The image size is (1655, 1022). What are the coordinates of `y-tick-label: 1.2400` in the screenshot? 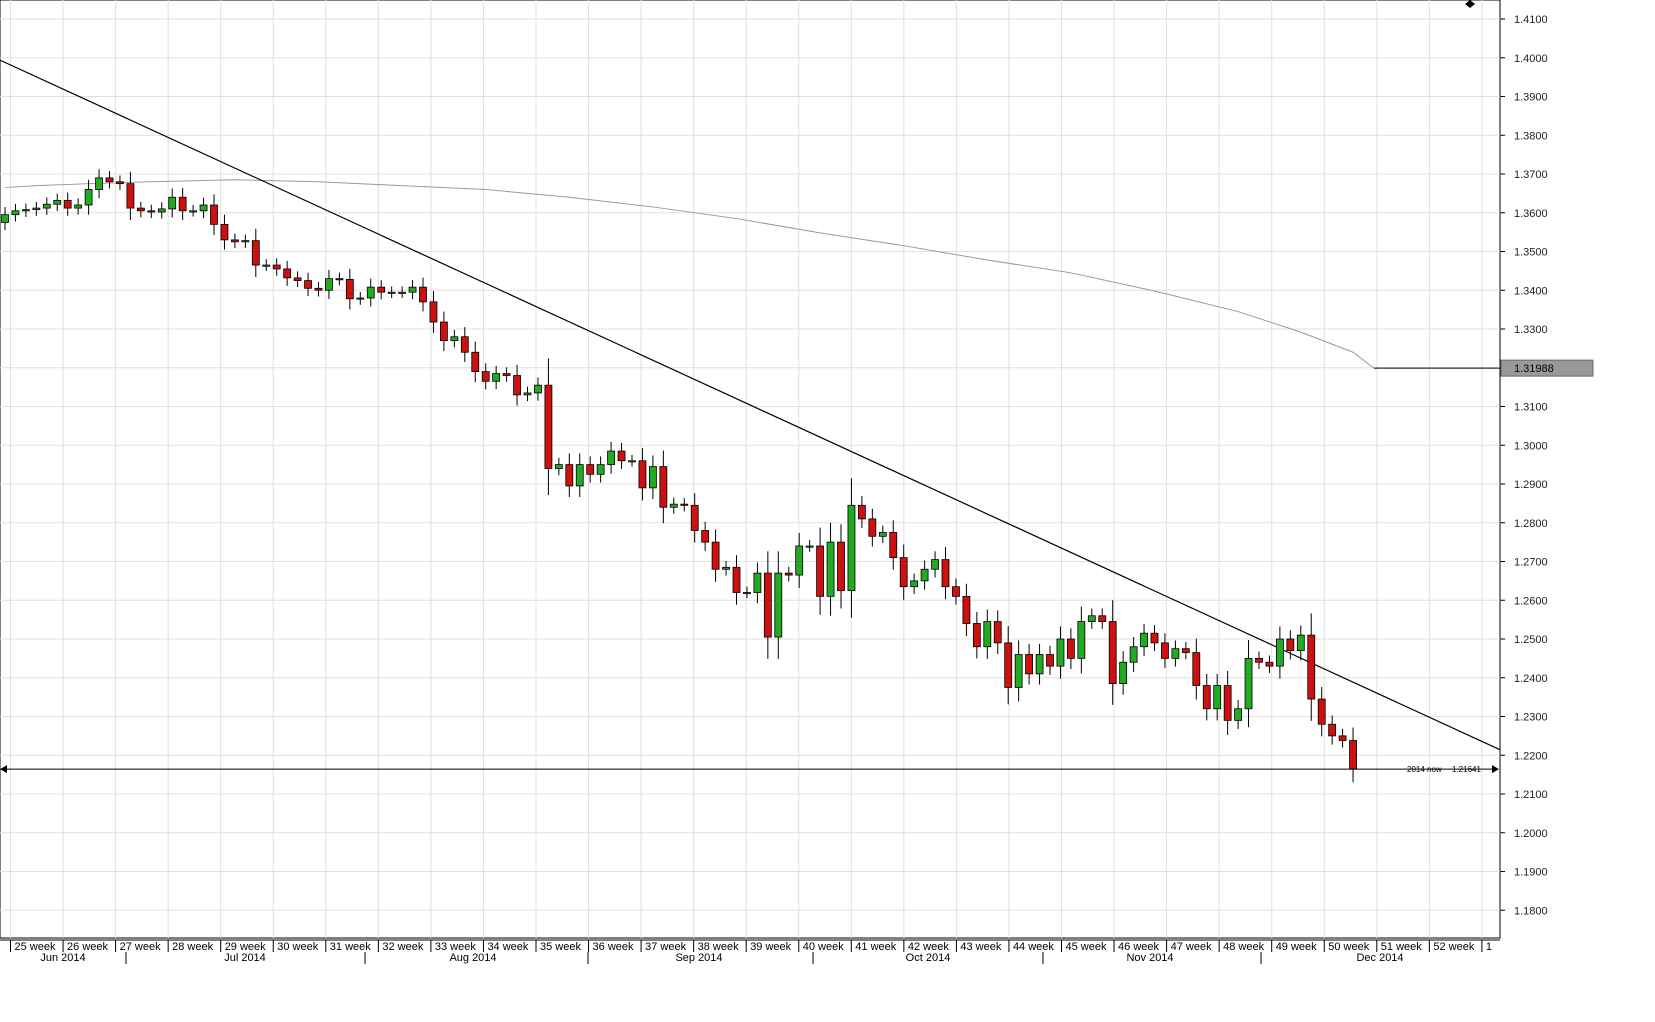 It's located at (1531, 679).